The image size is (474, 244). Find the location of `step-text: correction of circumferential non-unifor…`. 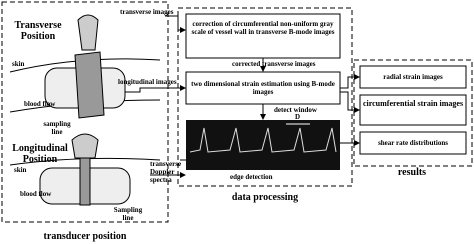

step-text: correction of circumferential non-unifor… is located at coordinates (263, 28).